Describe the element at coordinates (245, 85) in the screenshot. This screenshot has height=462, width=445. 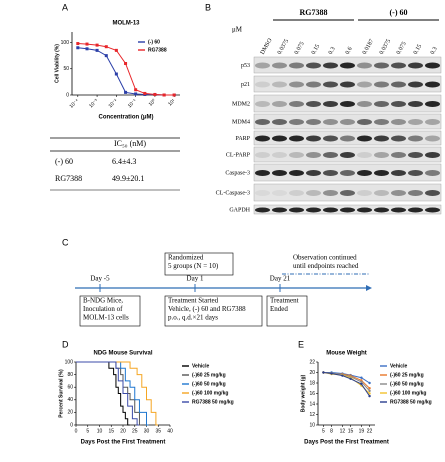
I see `protein-label: p21` at that location.